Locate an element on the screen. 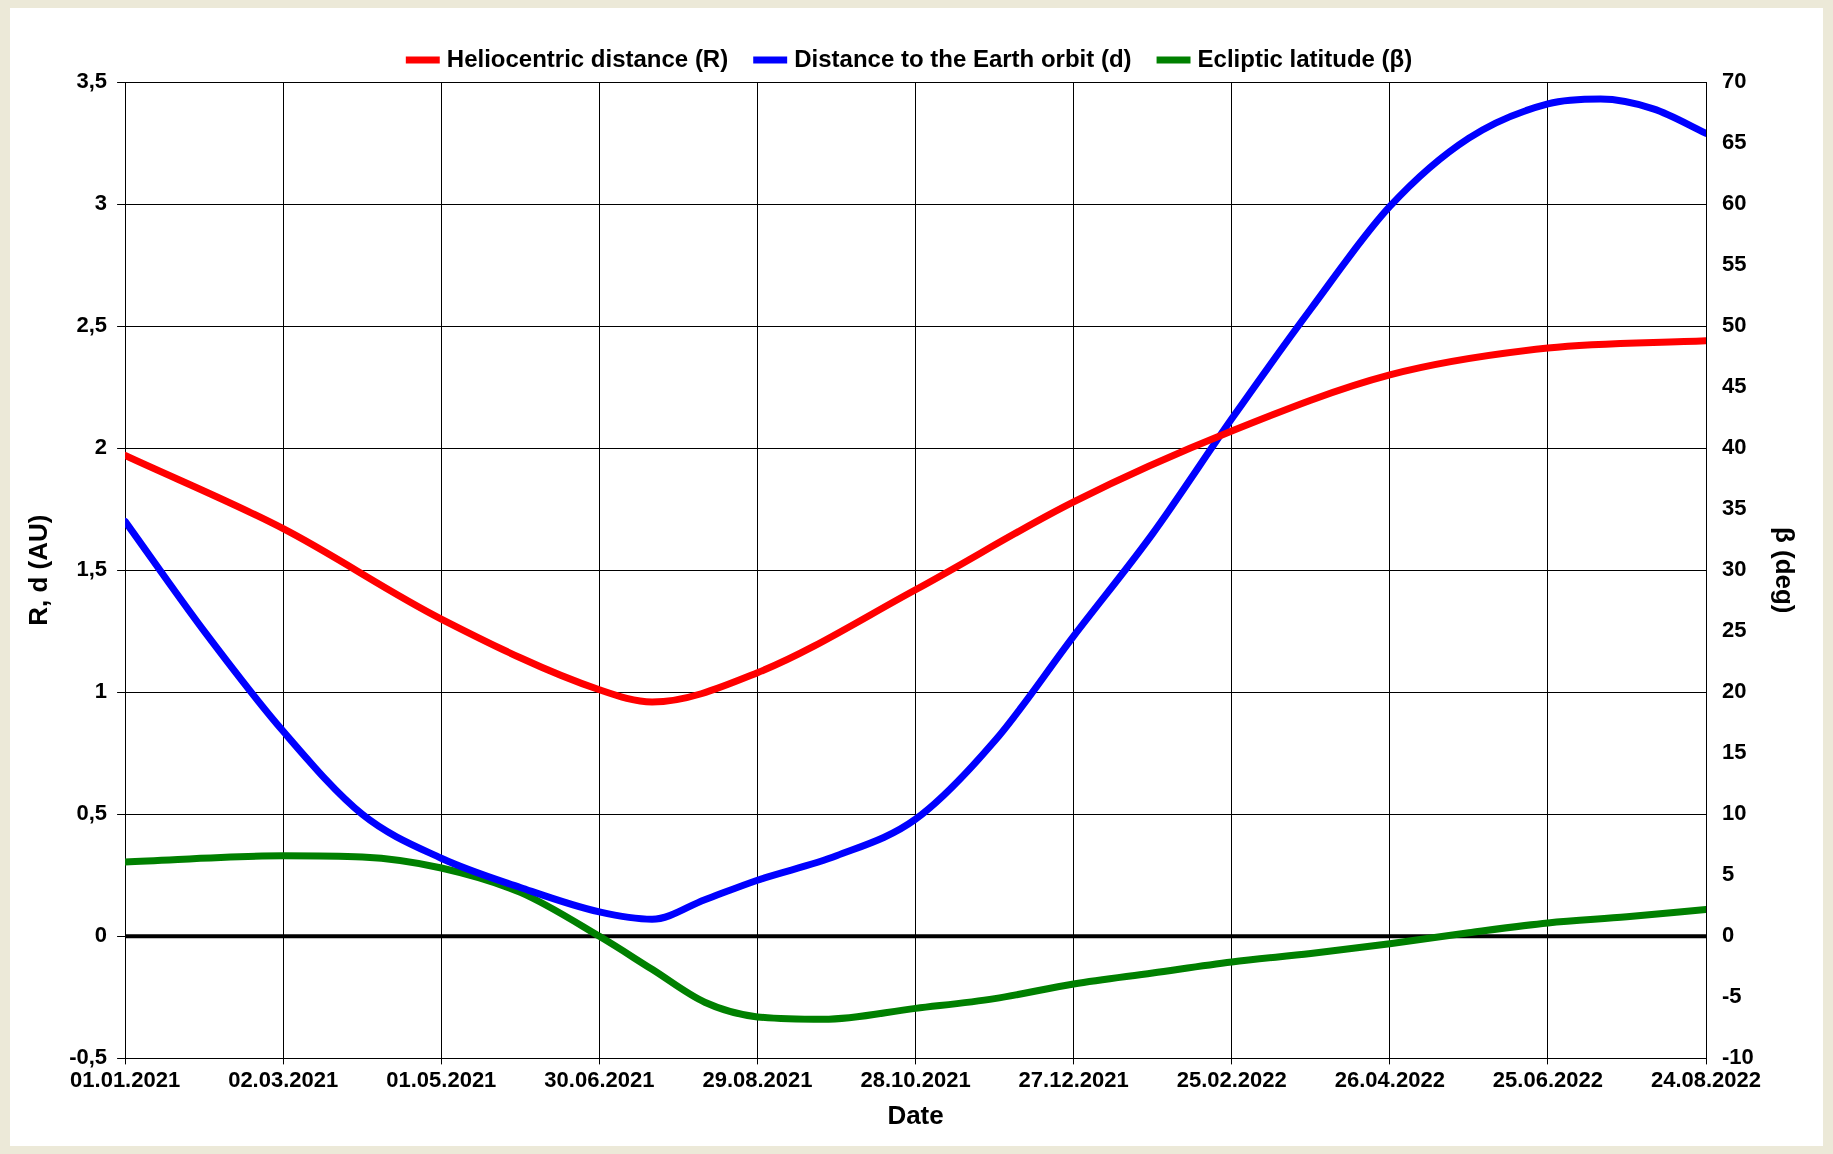 The width and height of the screenshot is (1833, 1154). y2-tick-label: 65 is located at coordinates (1734, 142).